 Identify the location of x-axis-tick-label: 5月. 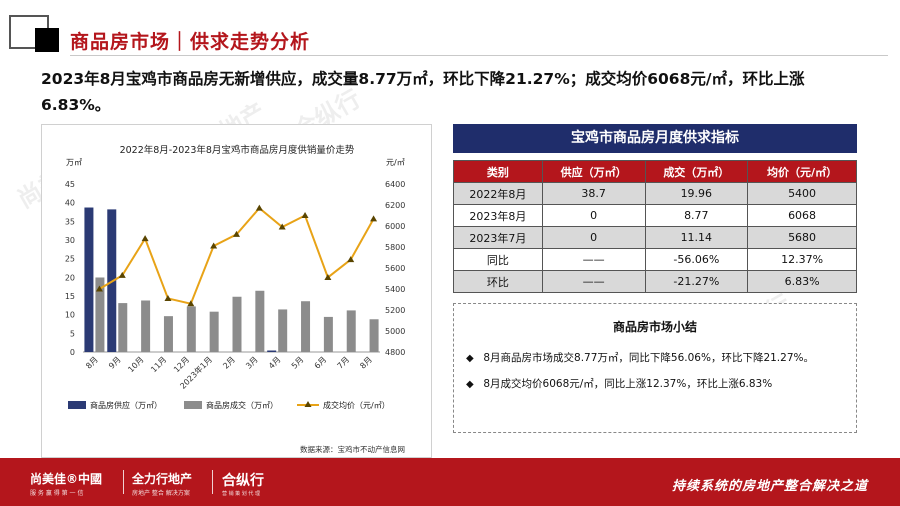
(298, 363).